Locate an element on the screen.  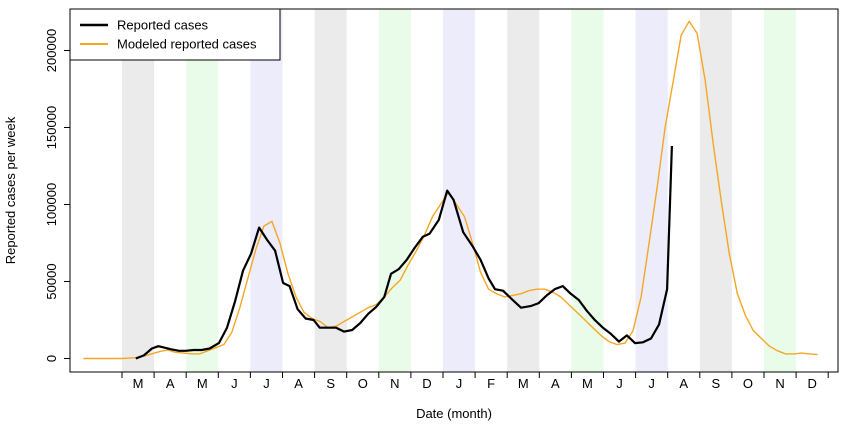
legend-label-modeled: Modeled reported cases is located at coordinates (187, 44).